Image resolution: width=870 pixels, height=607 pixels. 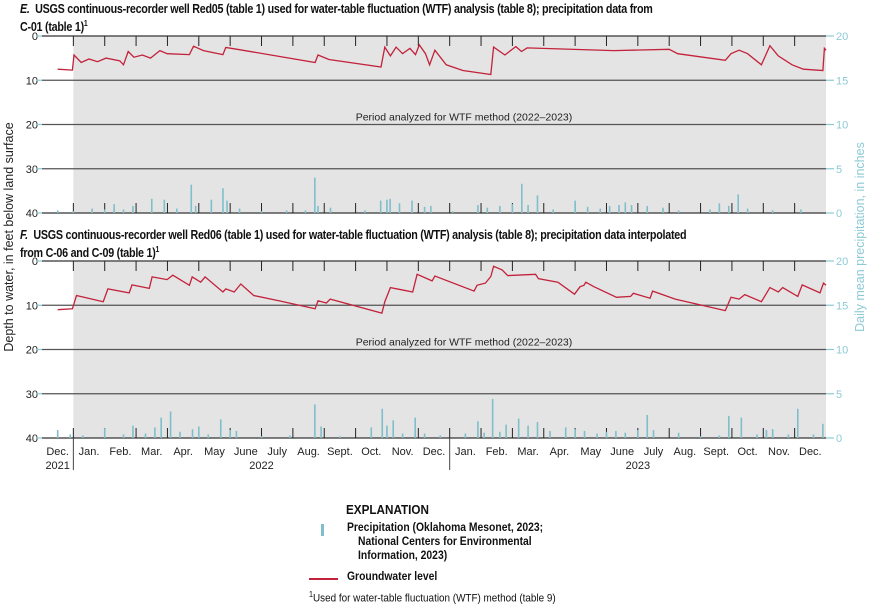 What do you see at coordinates (308, 452) in the screenshot?
I see `month-label: Aug.` at bounding box center [308, 452].